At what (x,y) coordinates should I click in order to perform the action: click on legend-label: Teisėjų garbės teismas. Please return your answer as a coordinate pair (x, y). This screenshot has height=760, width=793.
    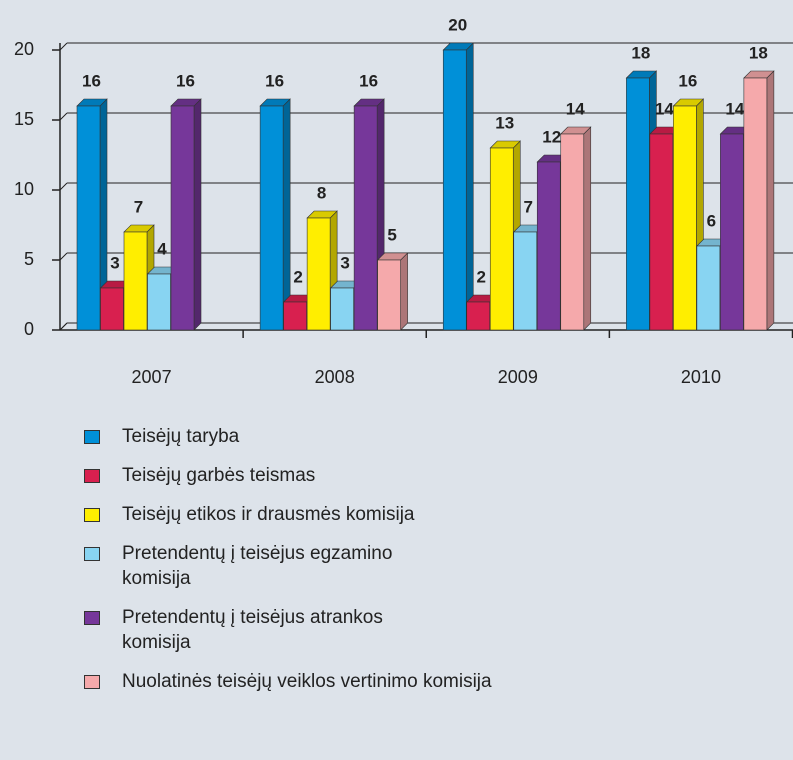
    Looking at the image, I should click on (219, 475).